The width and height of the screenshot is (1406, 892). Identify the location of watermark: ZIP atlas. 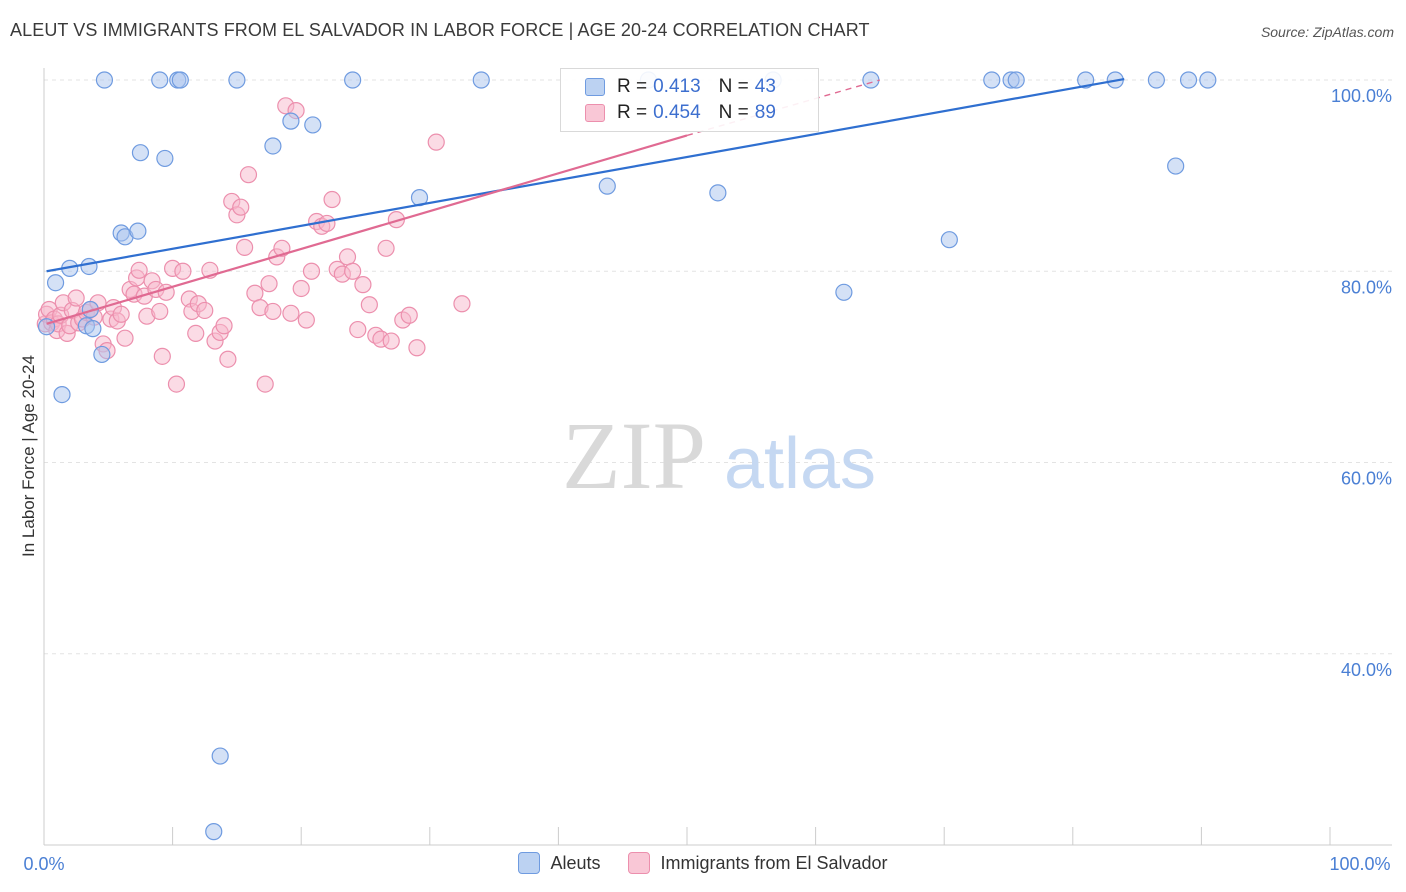
(719, 455).